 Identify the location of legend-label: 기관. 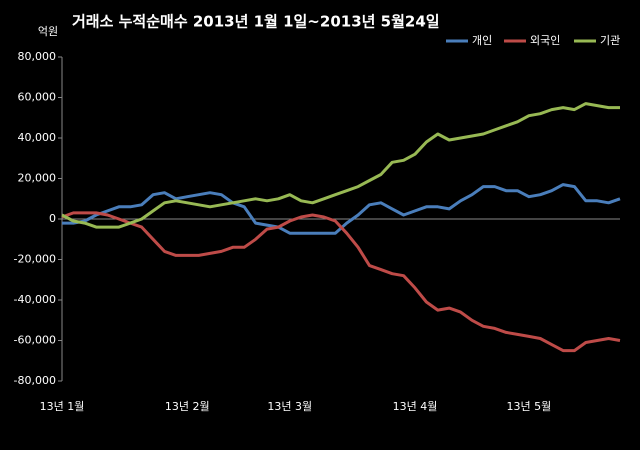
(610, 40).